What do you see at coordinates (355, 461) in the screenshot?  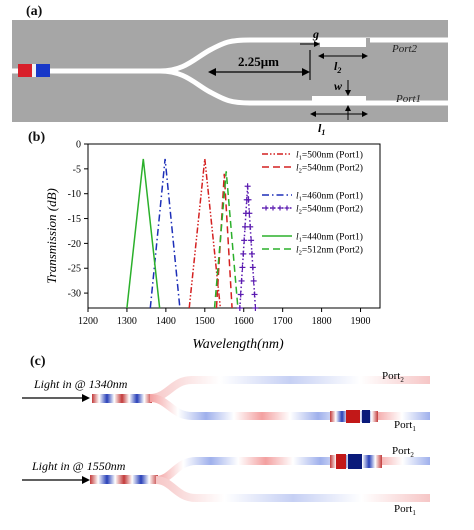 I see `port2-output-1550-core` at bounding box center [355, 461].